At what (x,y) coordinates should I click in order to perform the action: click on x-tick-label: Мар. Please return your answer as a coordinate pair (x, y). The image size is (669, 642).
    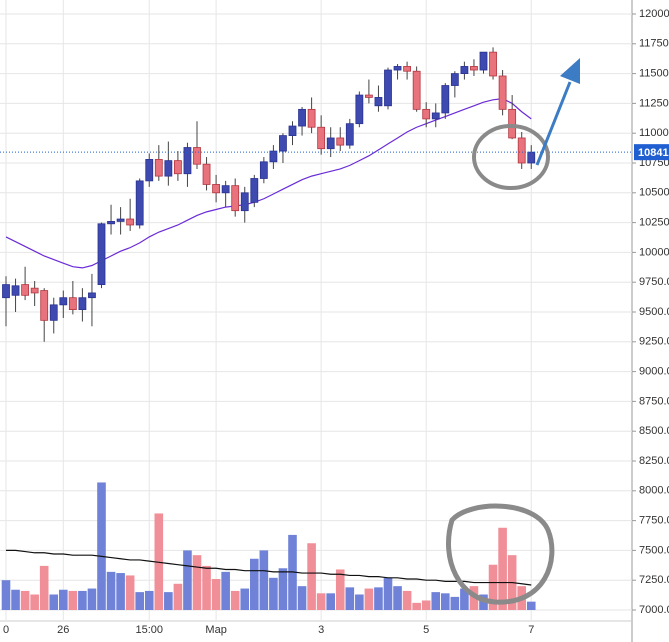
    Looking at the image, I should click on (216, 630).